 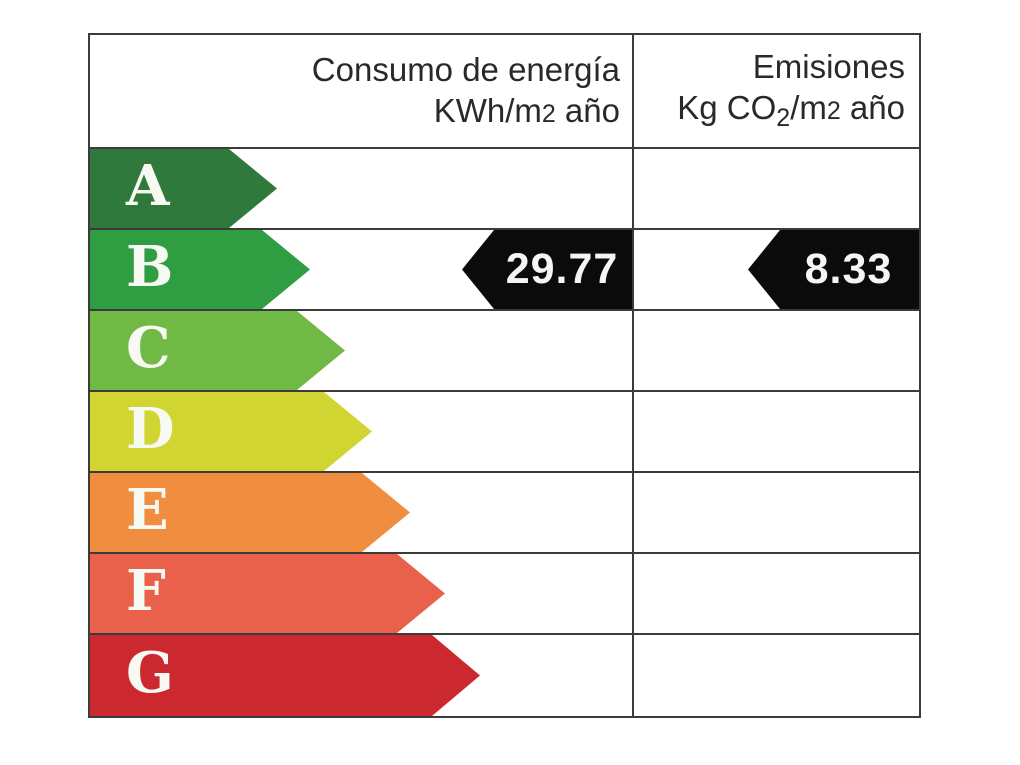 What do you see at coordinates (217, 350) in the screenshot?
I see `rating-arrow-c: C` at bounding box center [217, 350].